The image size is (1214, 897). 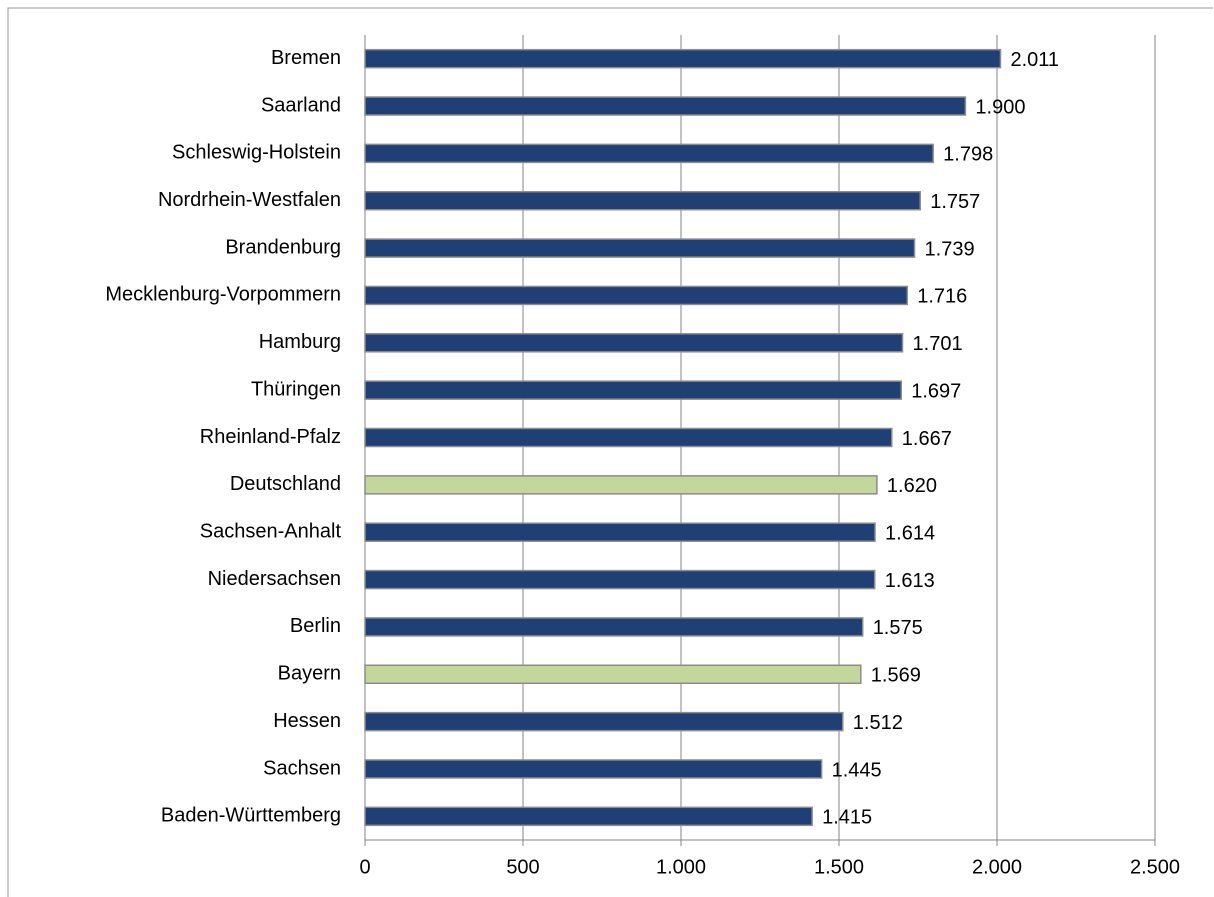 What do you see at coordinates (306, 58) in the screenshot?
I see `y-tick-label: Bremen` at bounding box center [306, 58].